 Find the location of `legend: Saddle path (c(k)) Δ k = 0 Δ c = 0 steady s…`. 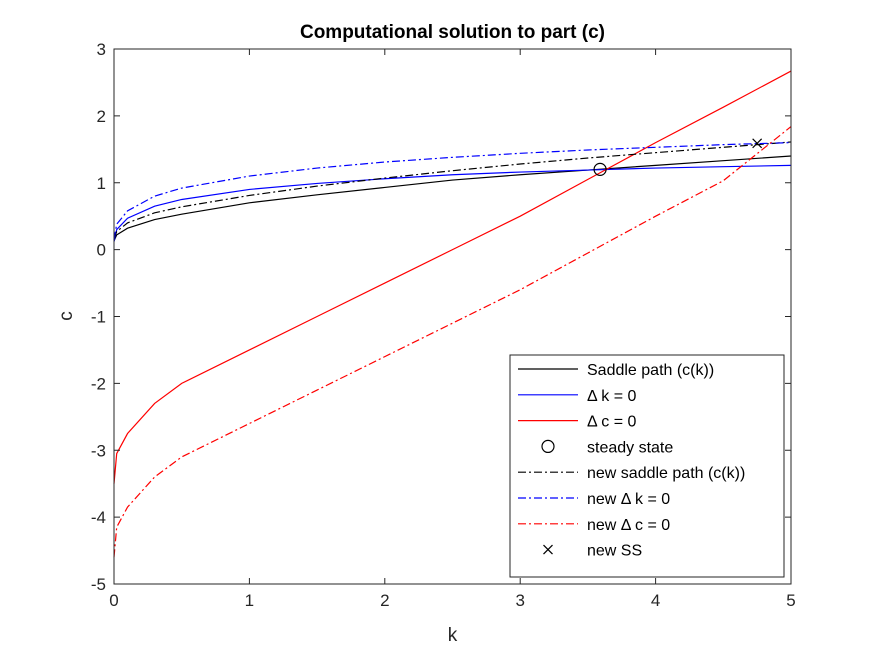

legend: Saddle path (c(k)) Δ k = 0 Δ c = 0 steady s… is located at coordinates (647, 466).